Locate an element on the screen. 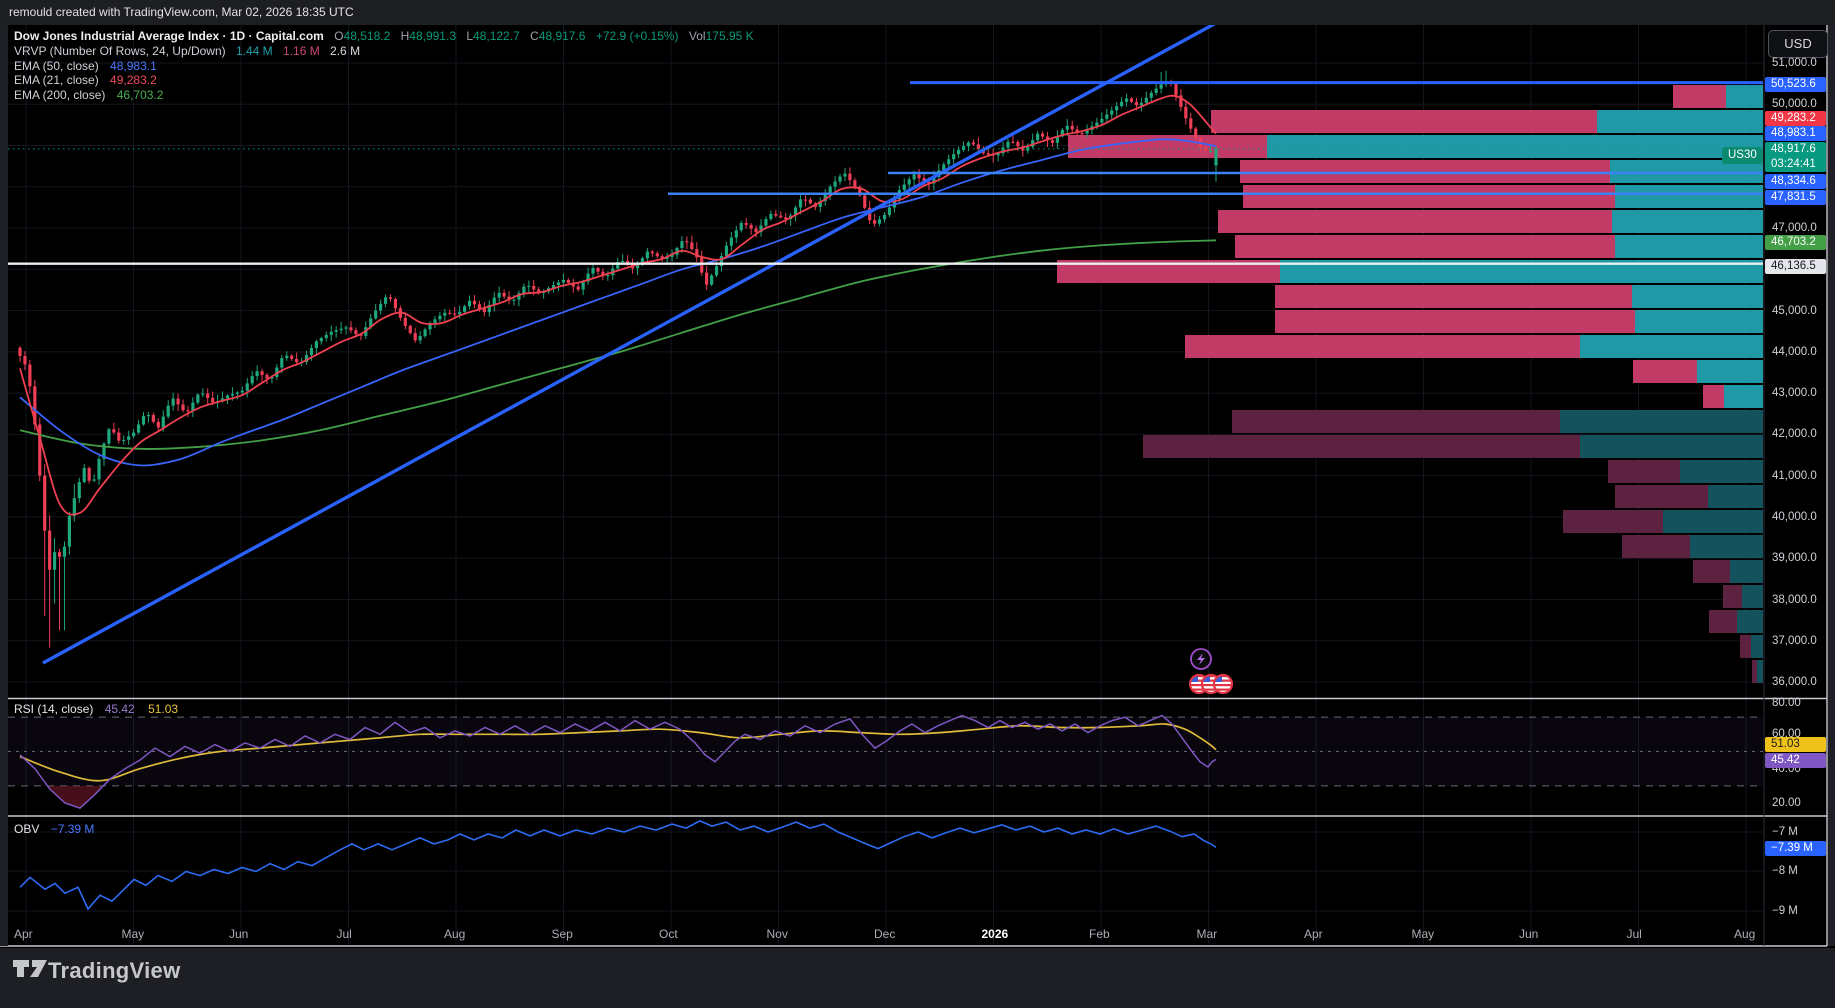 The image size is (1835, 1008). lightning-event-icon is located at coordinates (1201, 659).